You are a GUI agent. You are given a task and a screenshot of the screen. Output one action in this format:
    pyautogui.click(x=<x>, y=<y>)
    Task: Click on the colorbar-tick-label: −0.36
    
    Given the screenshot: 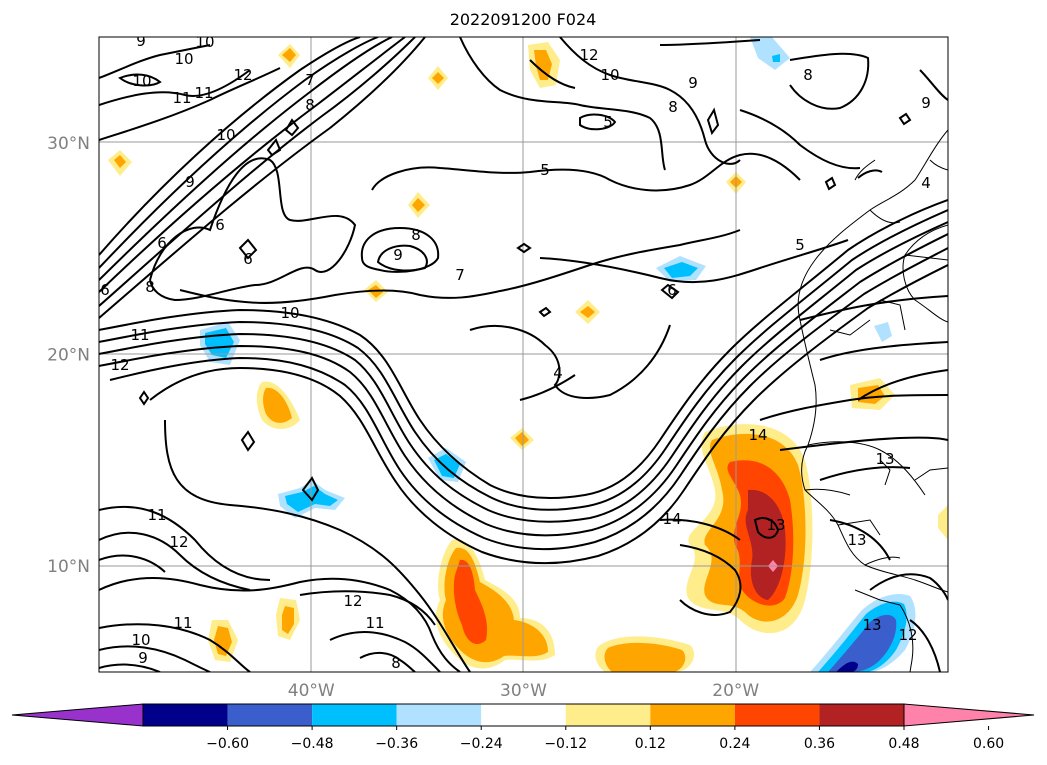 What is the action you would take?
    pyautogui.click(x=396, y=744)
    